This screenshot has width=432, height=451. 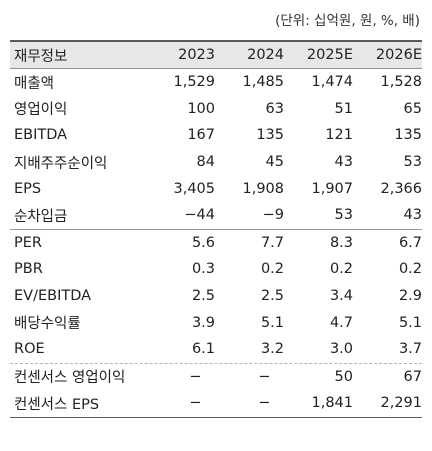 I want to click on row-value: 1,907, so click(x=332, y=188).